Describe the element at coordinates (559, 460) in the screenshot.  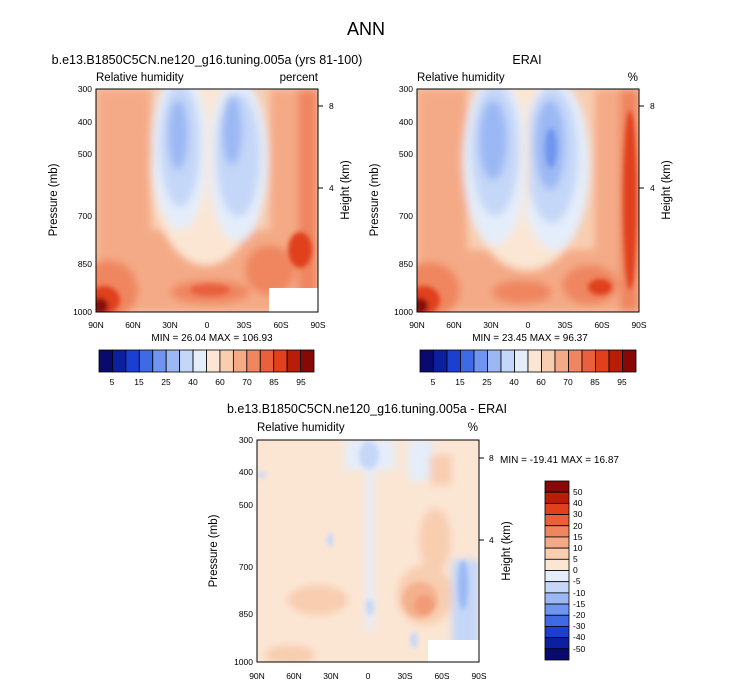
I see `min-max-stats: MIN = -19.41 MAX = 16.87` at that location.